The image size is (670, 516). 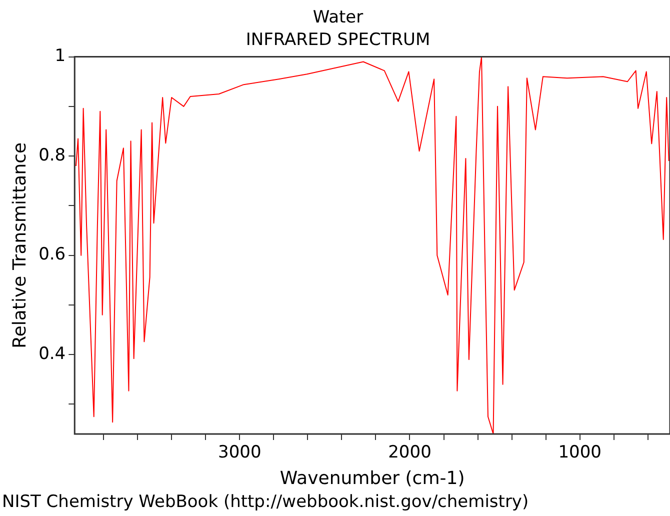 What do you see at coordinates (52, 354) in the screenshot?
I see `y-tick-label: 0.4` at bounding box center [52, 354].